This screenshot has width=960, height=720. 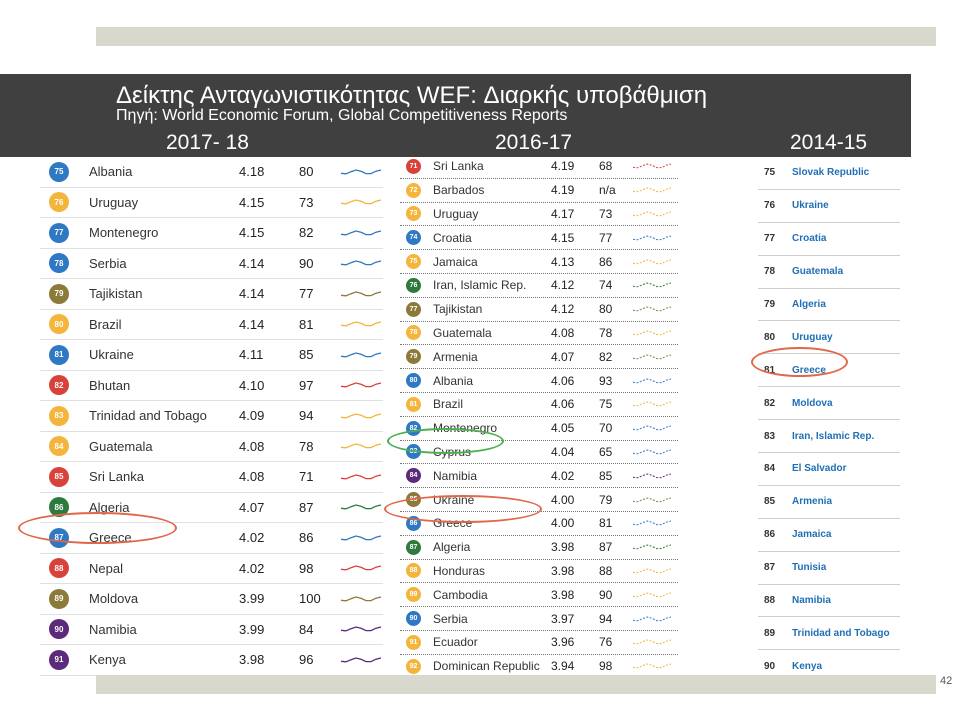 What do you see at coordinates (829, 206) in the screenshot?
I see `table-row: 76 Ukraine` at bounding box center [829, 206].